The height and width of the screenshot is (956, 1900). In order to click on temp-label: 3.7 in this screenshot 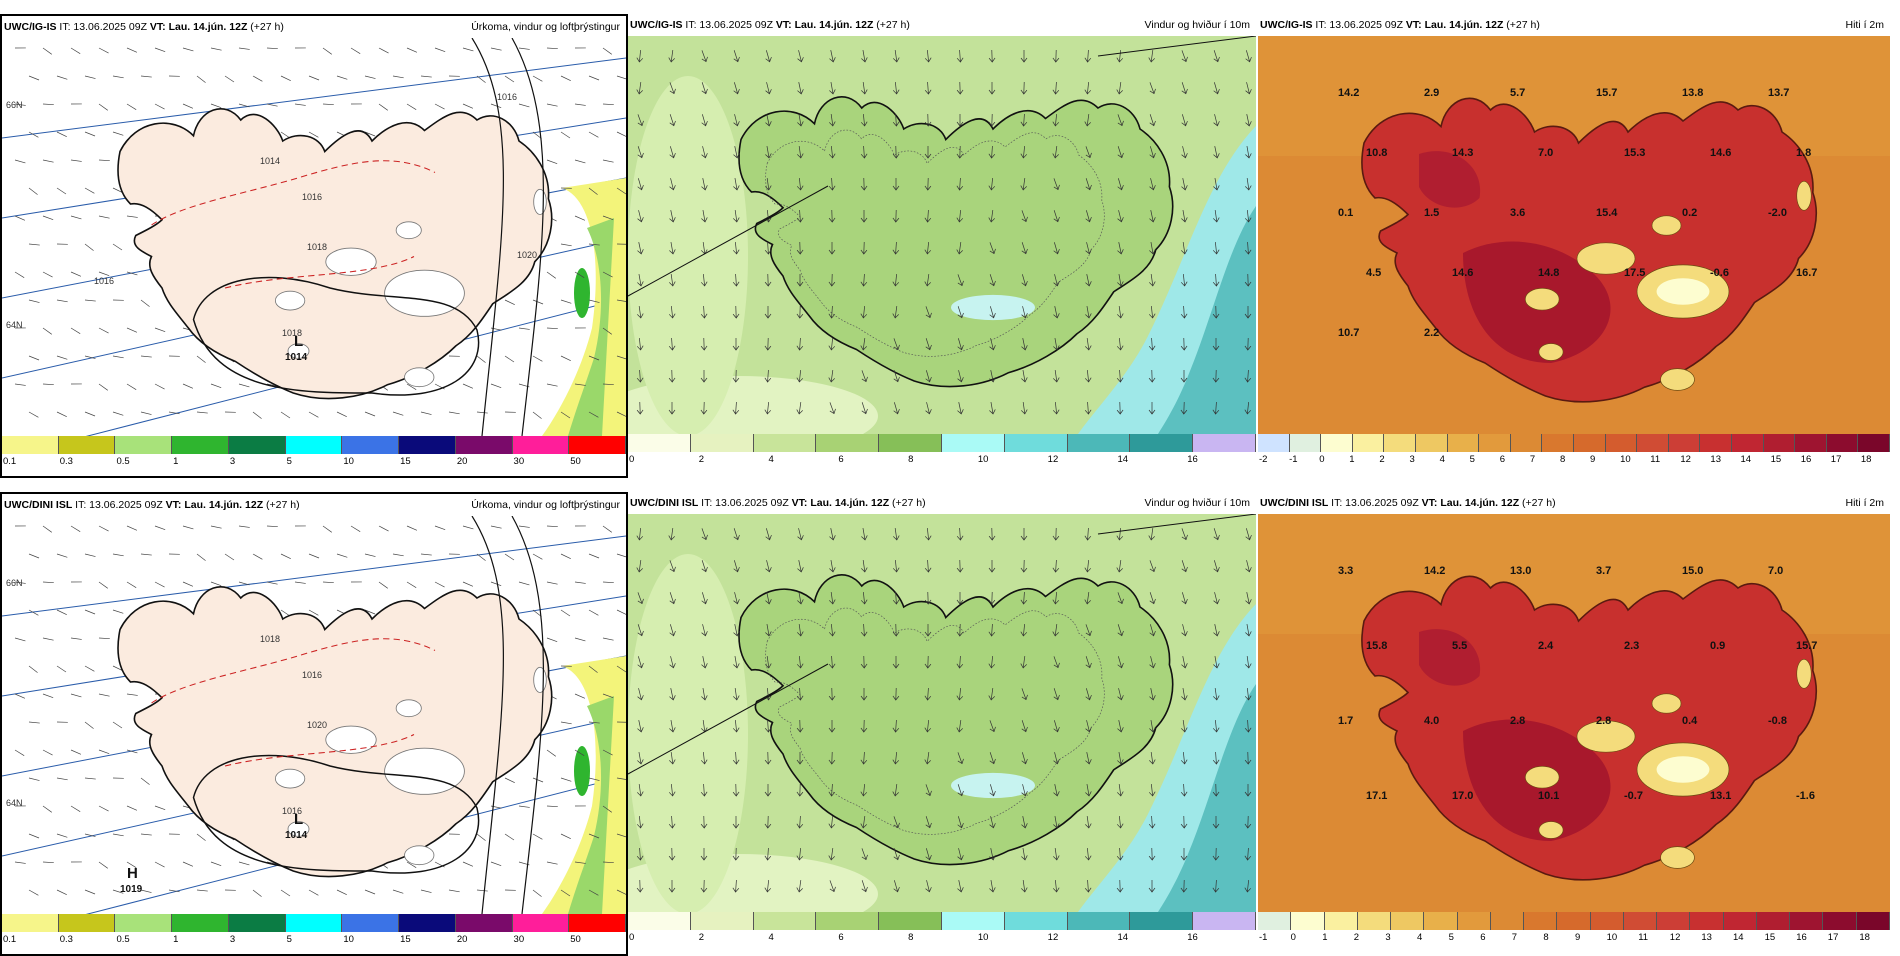, I will do `click(1603, 571)`.